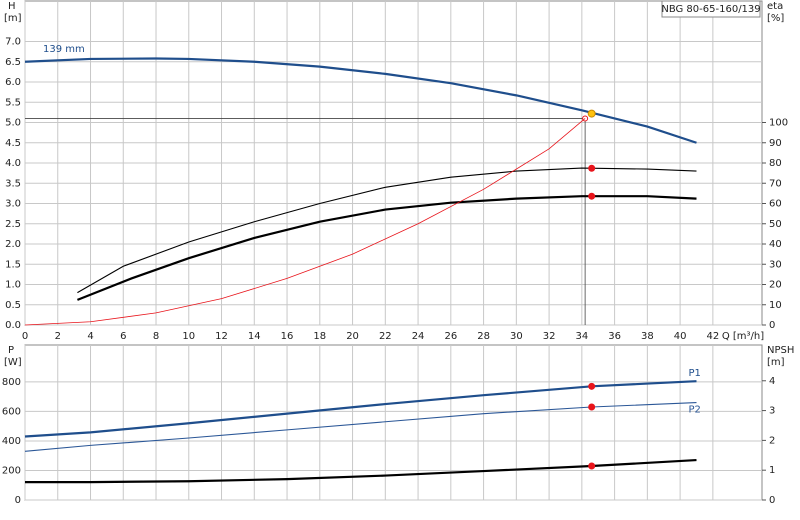 This screenshot has height=520, width=800. I want to click on x-tick-label: 12, so click(221, 336).